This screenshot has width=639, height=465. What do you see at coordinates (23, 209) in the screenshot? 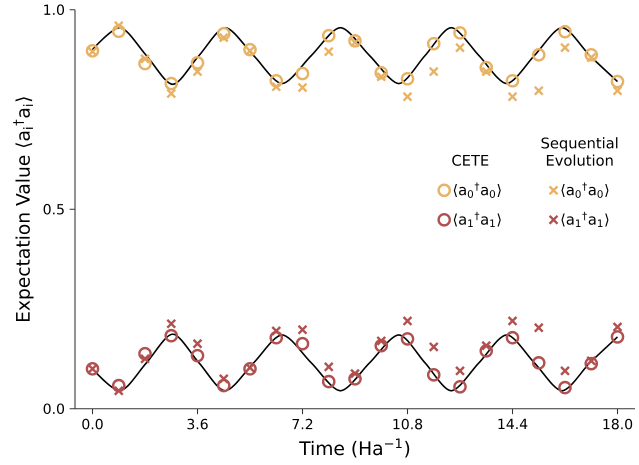
I see `y-axis-title: Expectation Value ⟨a$_{i}$$^{†}$a$_{i}$⟩` at bounding box center [23, 209].